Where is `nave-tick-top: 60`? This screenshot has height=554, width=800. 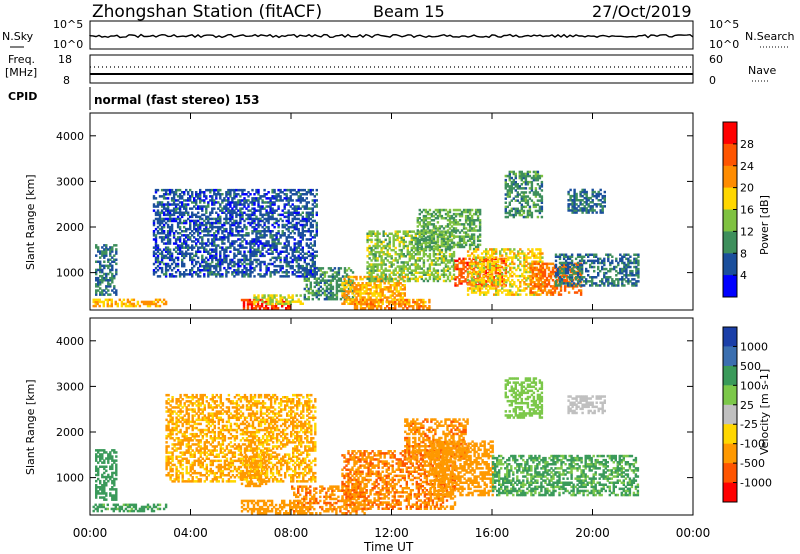
nave-tick-top: 60 is located at coordinates (716, 59).